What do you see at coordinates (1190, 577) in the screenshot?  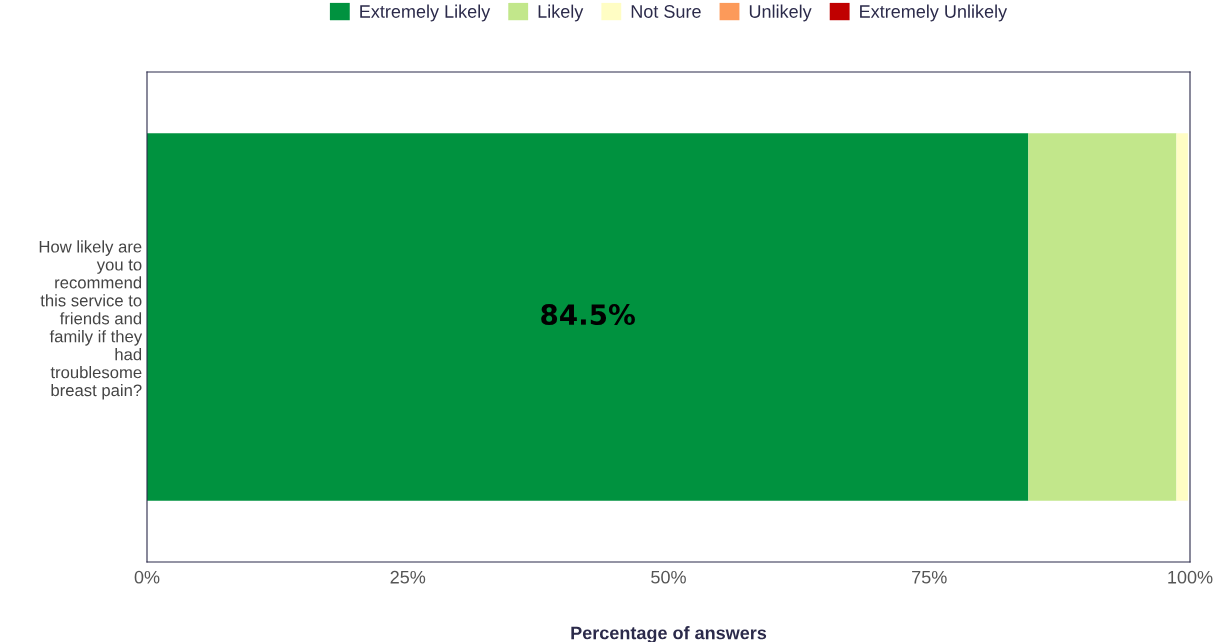 I see `x-tick-label: 100%` at bounding box center [1190, 577].